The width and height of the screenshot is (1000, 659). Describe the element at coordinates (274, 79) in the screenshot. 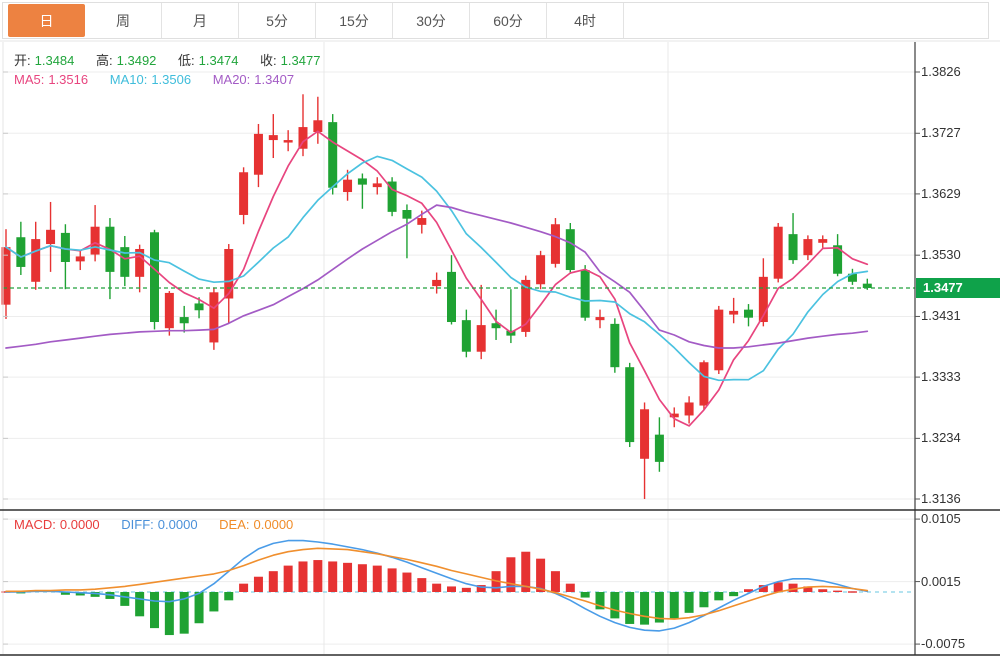

I see `ma20-value: 1.3407` at that location.